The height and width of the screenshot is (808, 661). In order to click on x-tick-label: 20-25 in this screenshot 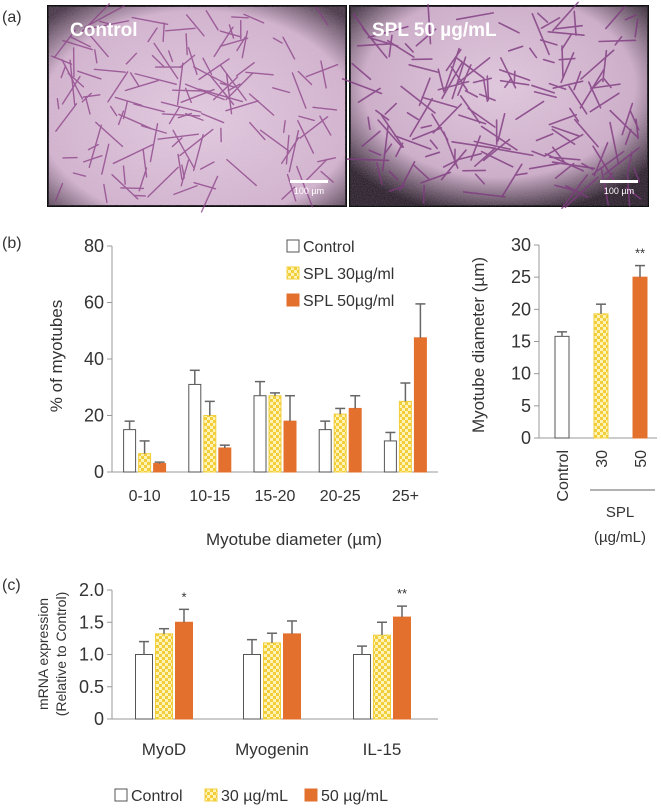, I will do `click(340, 496)`.